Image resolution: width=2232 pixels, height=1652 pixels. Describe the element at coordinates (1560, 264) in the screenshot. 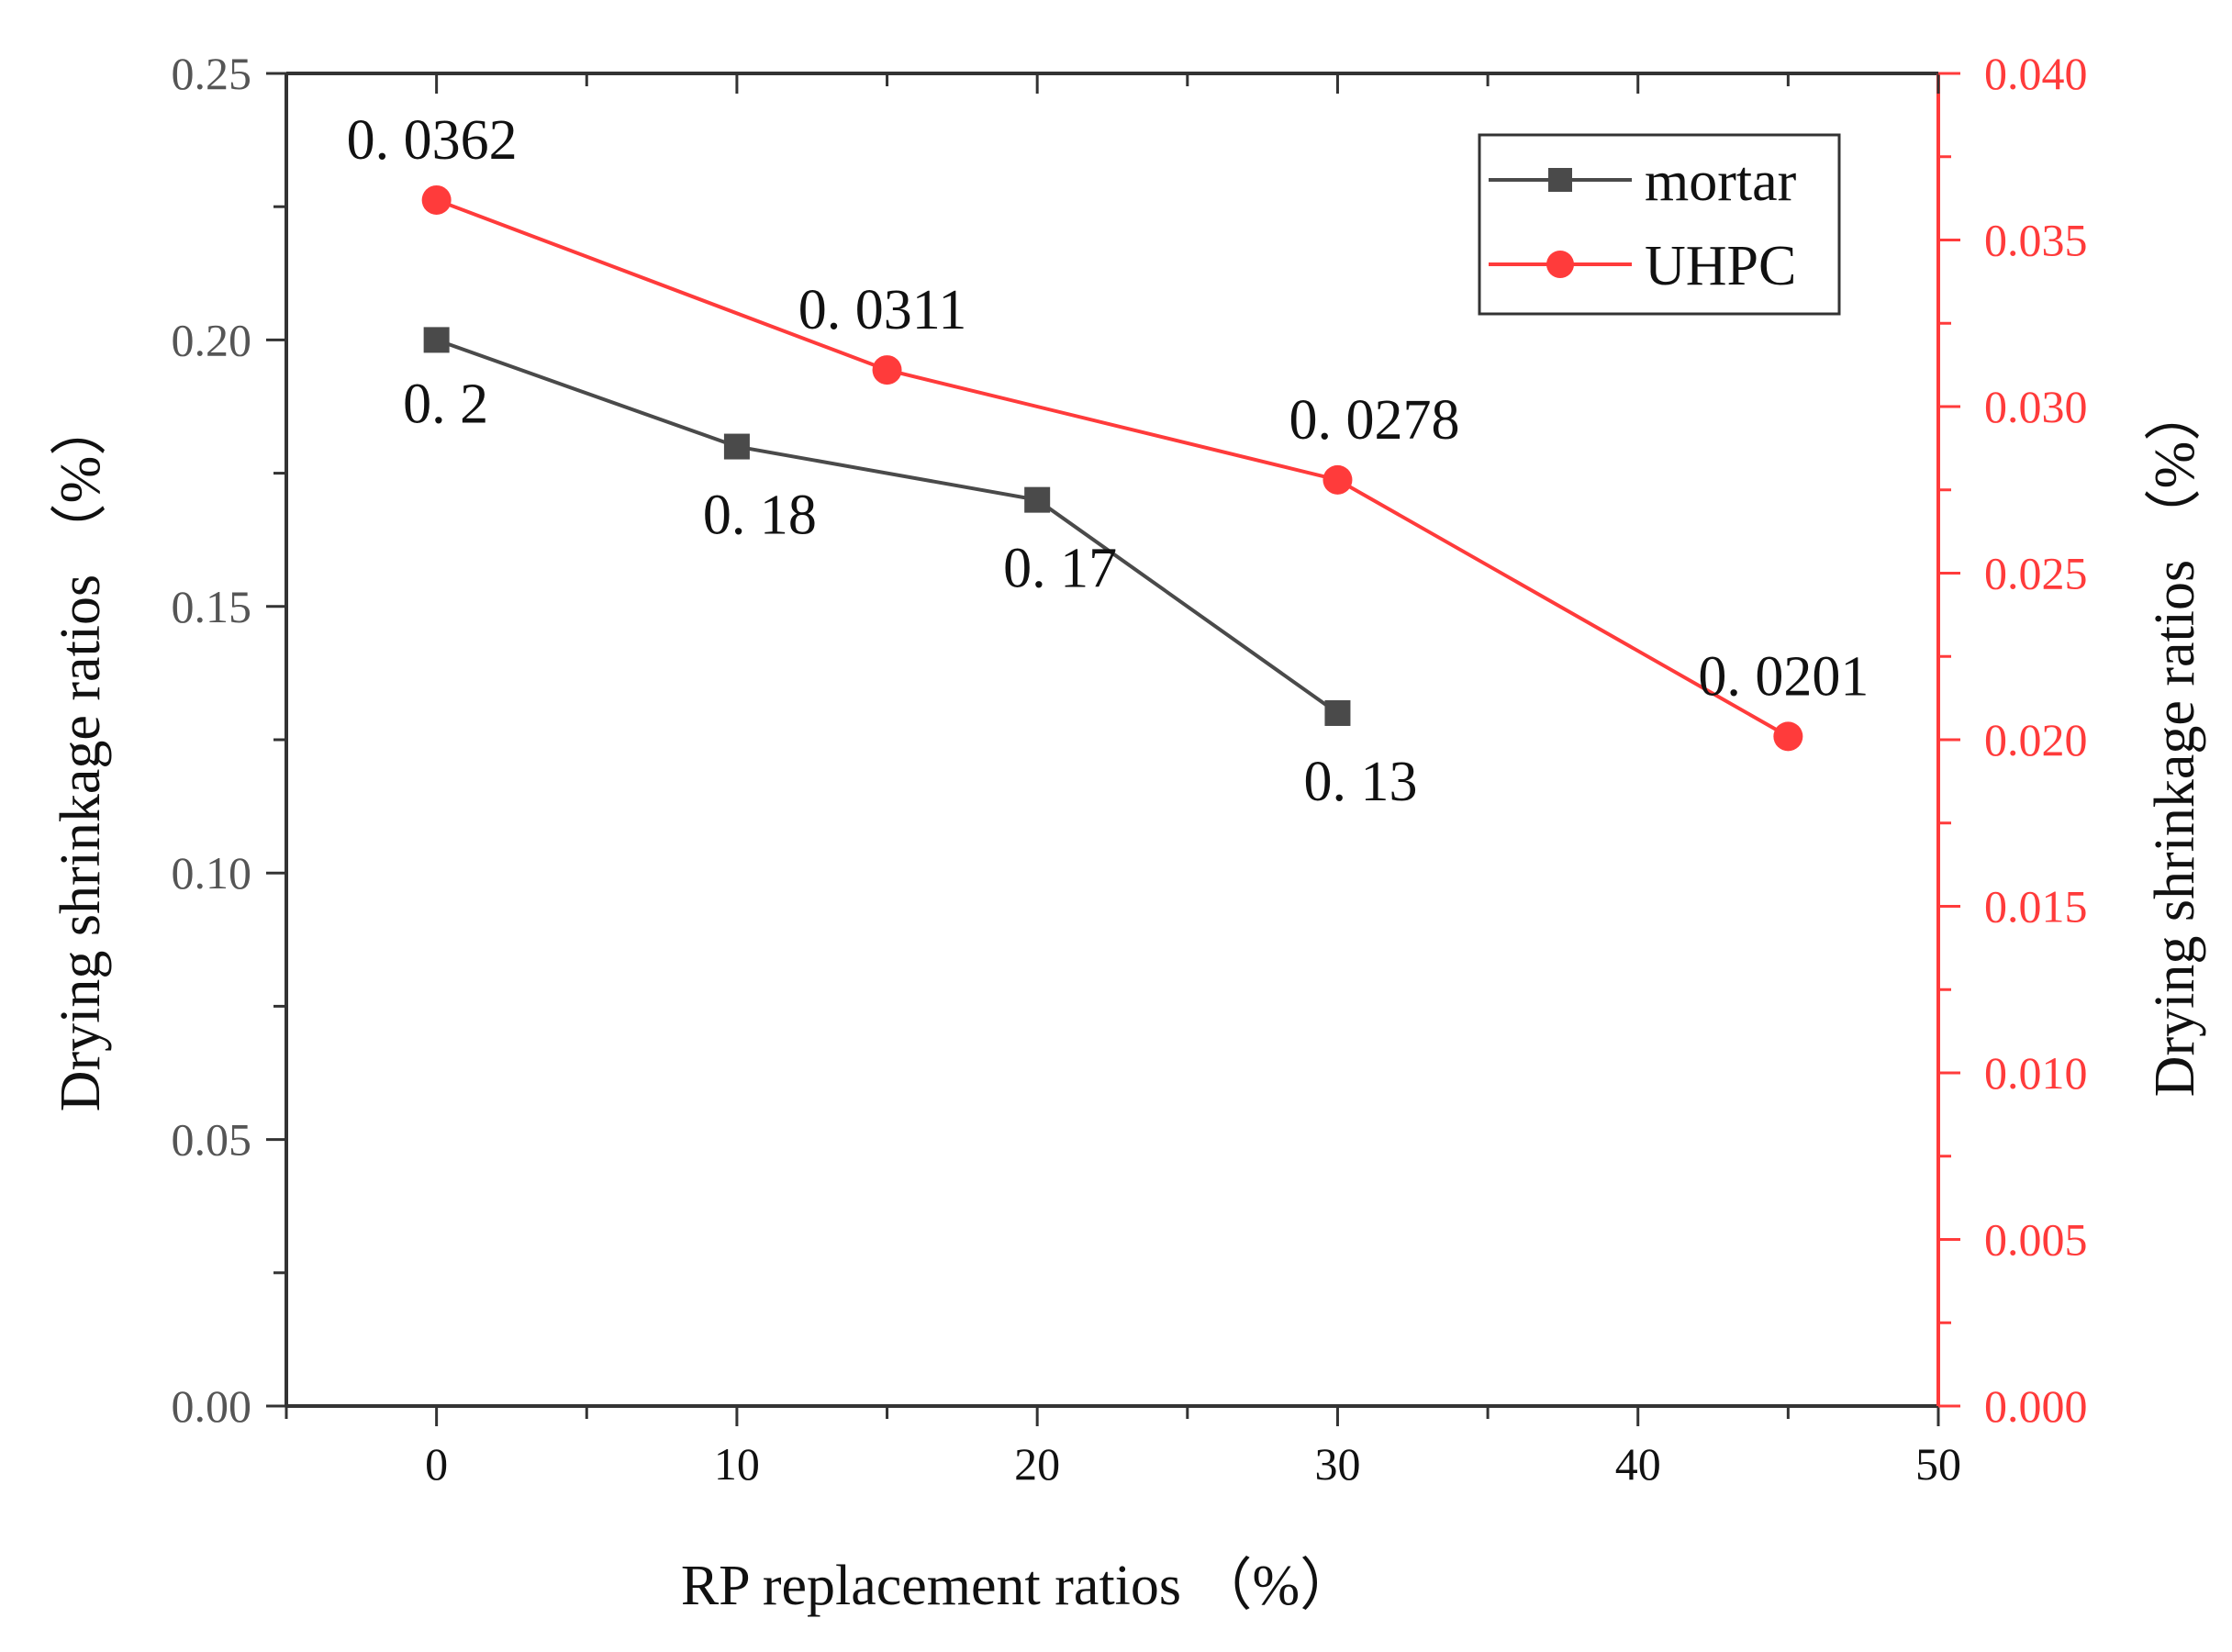

I see `legend-uhpc-marker` at that location.